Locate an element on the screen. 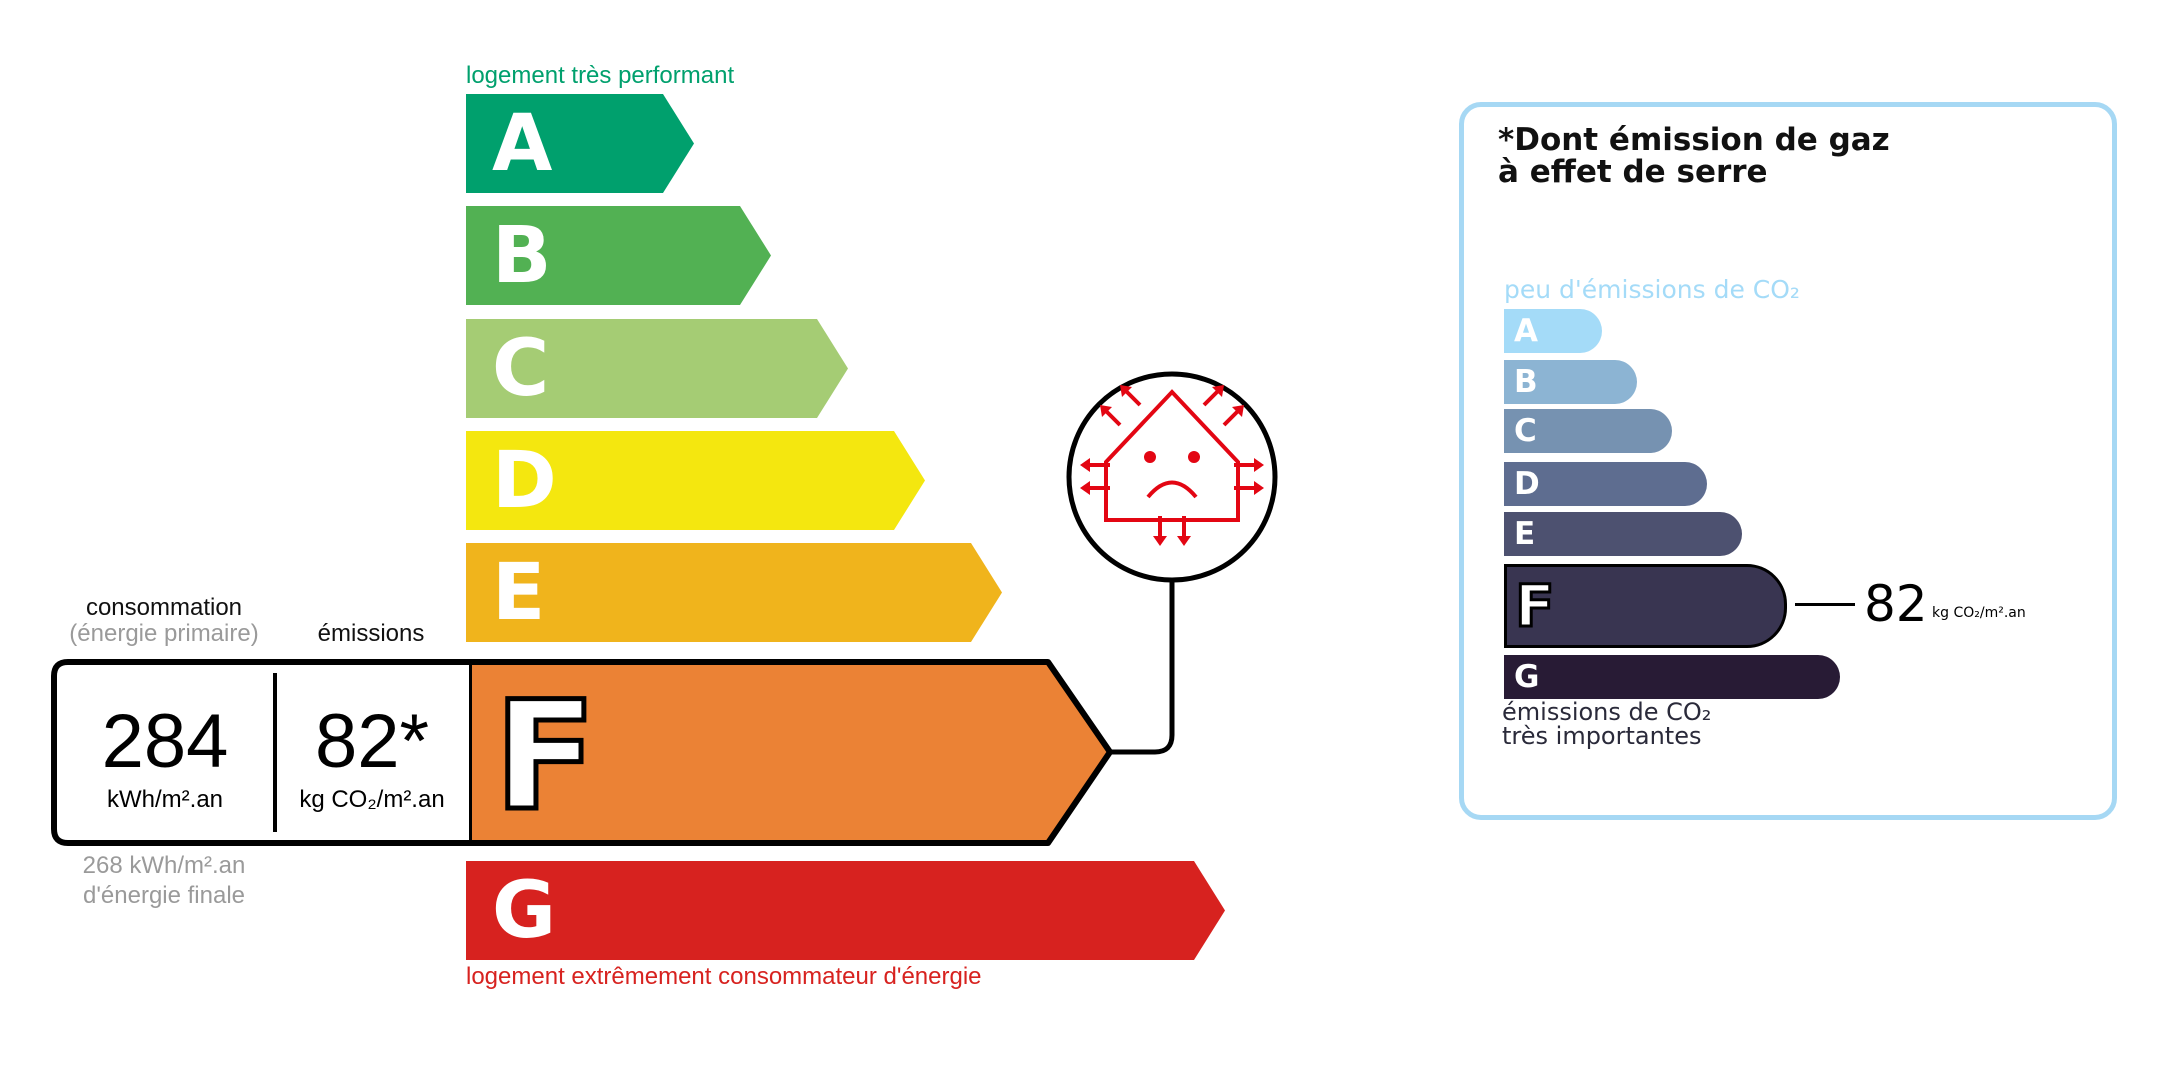 The image size is (2170, 1079). ges-class-c: C is located at coordinates (1588, 431).